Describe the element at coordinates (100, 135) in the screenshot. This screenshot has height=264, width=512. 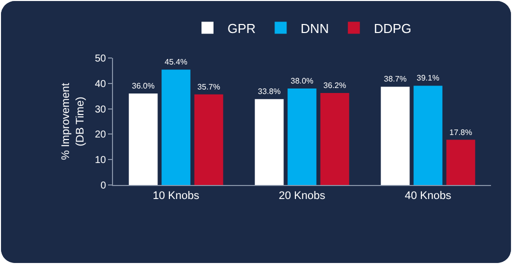
I see `y-tick-label: 20` at that location.